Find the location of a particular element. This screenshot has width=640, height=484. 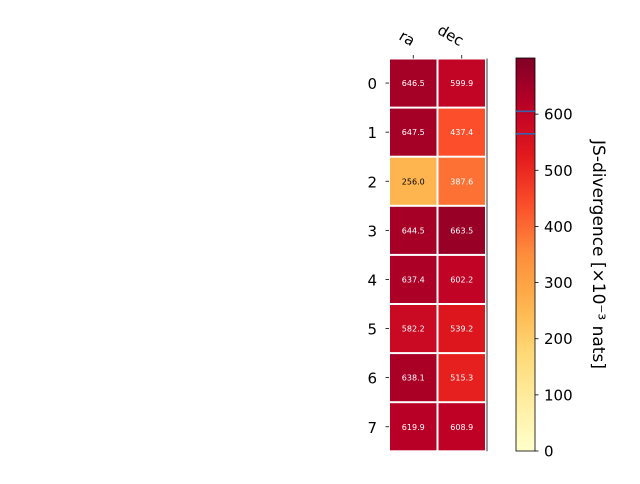

cell-value-label: 638.1 is located at coordinates (413, 378).